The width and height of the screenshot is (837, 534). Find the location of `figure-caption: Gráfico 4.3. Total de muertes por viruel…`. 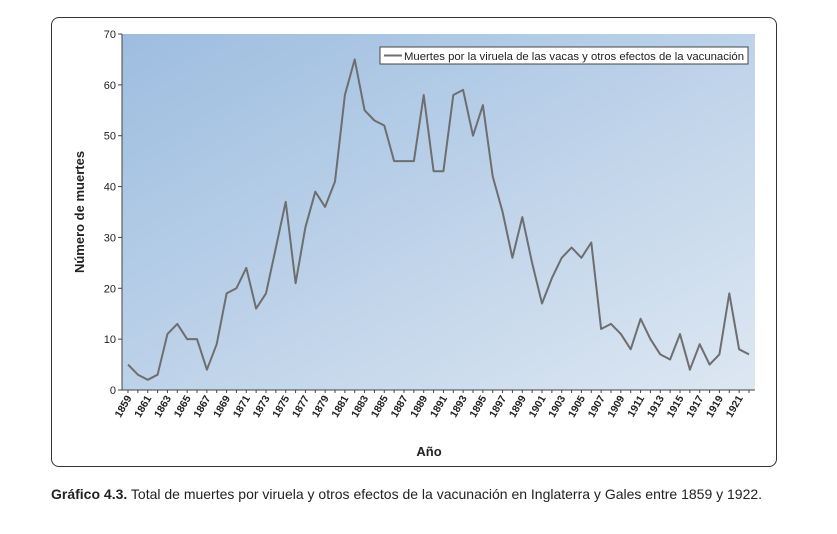

figure-caption: Gráfico 4.3. Total de muertes por viruel… is located at coordinates (416, 494).